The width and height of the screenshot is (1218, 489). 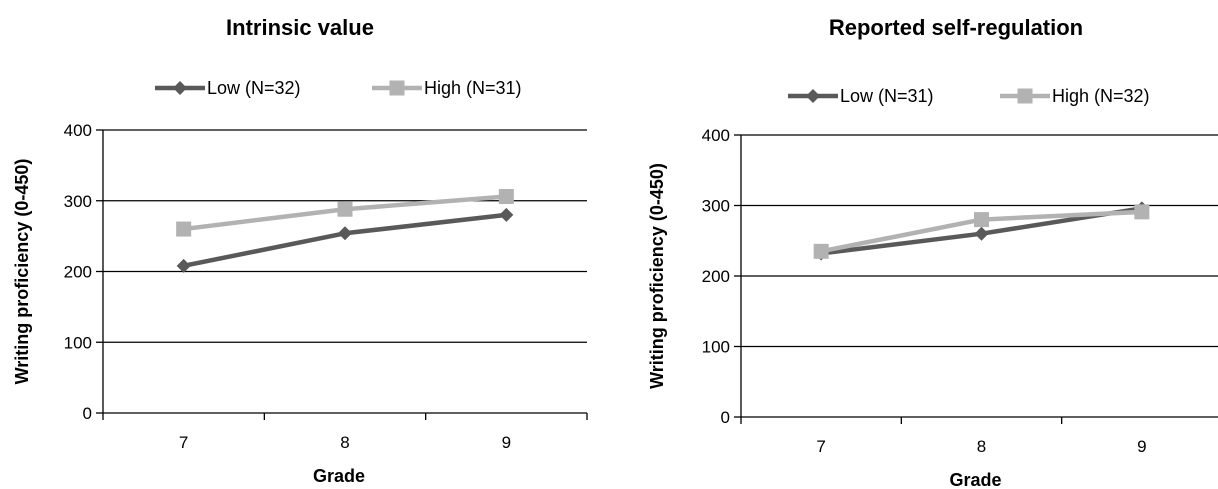 I want to click on legend-label-low-n-31: Low (N=31), so click(x=887, y=96).